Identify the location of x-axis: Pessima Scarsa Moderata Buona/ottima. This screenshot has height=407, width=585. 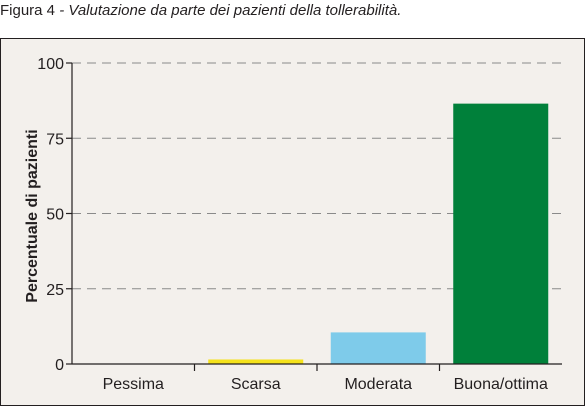
(317, 378).